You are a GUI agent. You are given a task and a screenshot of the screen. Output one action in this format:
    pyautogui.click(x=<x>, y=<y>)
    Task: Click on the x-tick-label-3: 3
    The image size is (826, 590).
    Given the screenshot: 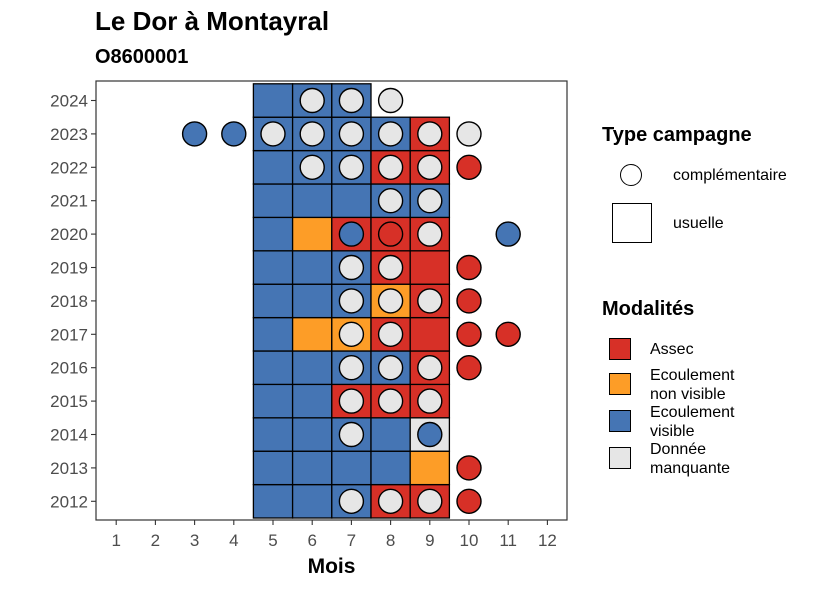 What is the action you would take?
    pyautogui.click(x=194, y=540)
    